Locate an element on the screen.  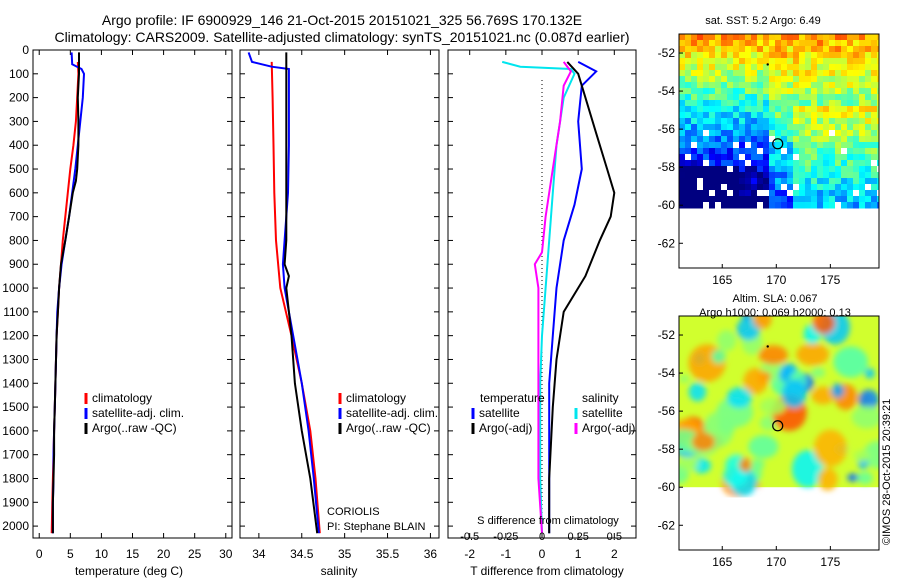
legend-group-title: temperature is located at coordinates (512, 398).